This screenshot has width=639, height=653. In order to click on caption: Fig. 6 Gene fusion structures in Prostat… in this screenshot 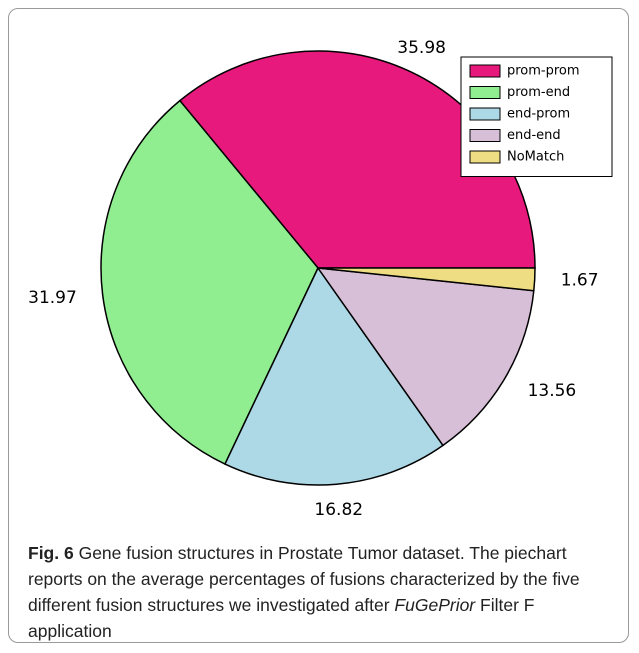, I will do `click(324, 592)`.